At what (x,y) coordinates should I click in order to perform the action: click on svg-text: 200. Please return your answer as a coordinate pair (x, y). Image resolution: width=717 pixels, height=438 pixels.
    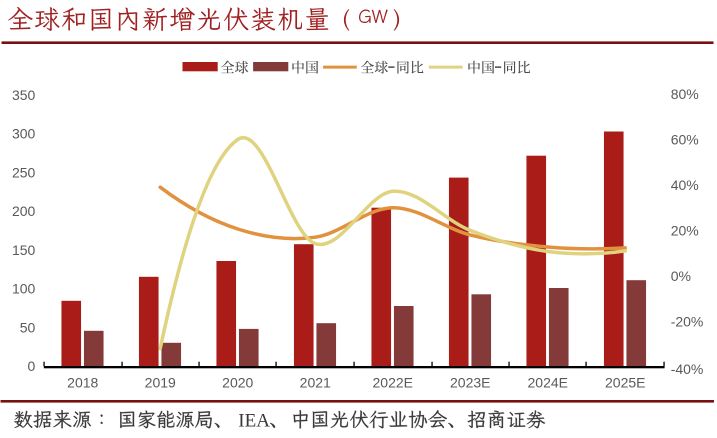
    Looking at the image, I should click on (24, 211).